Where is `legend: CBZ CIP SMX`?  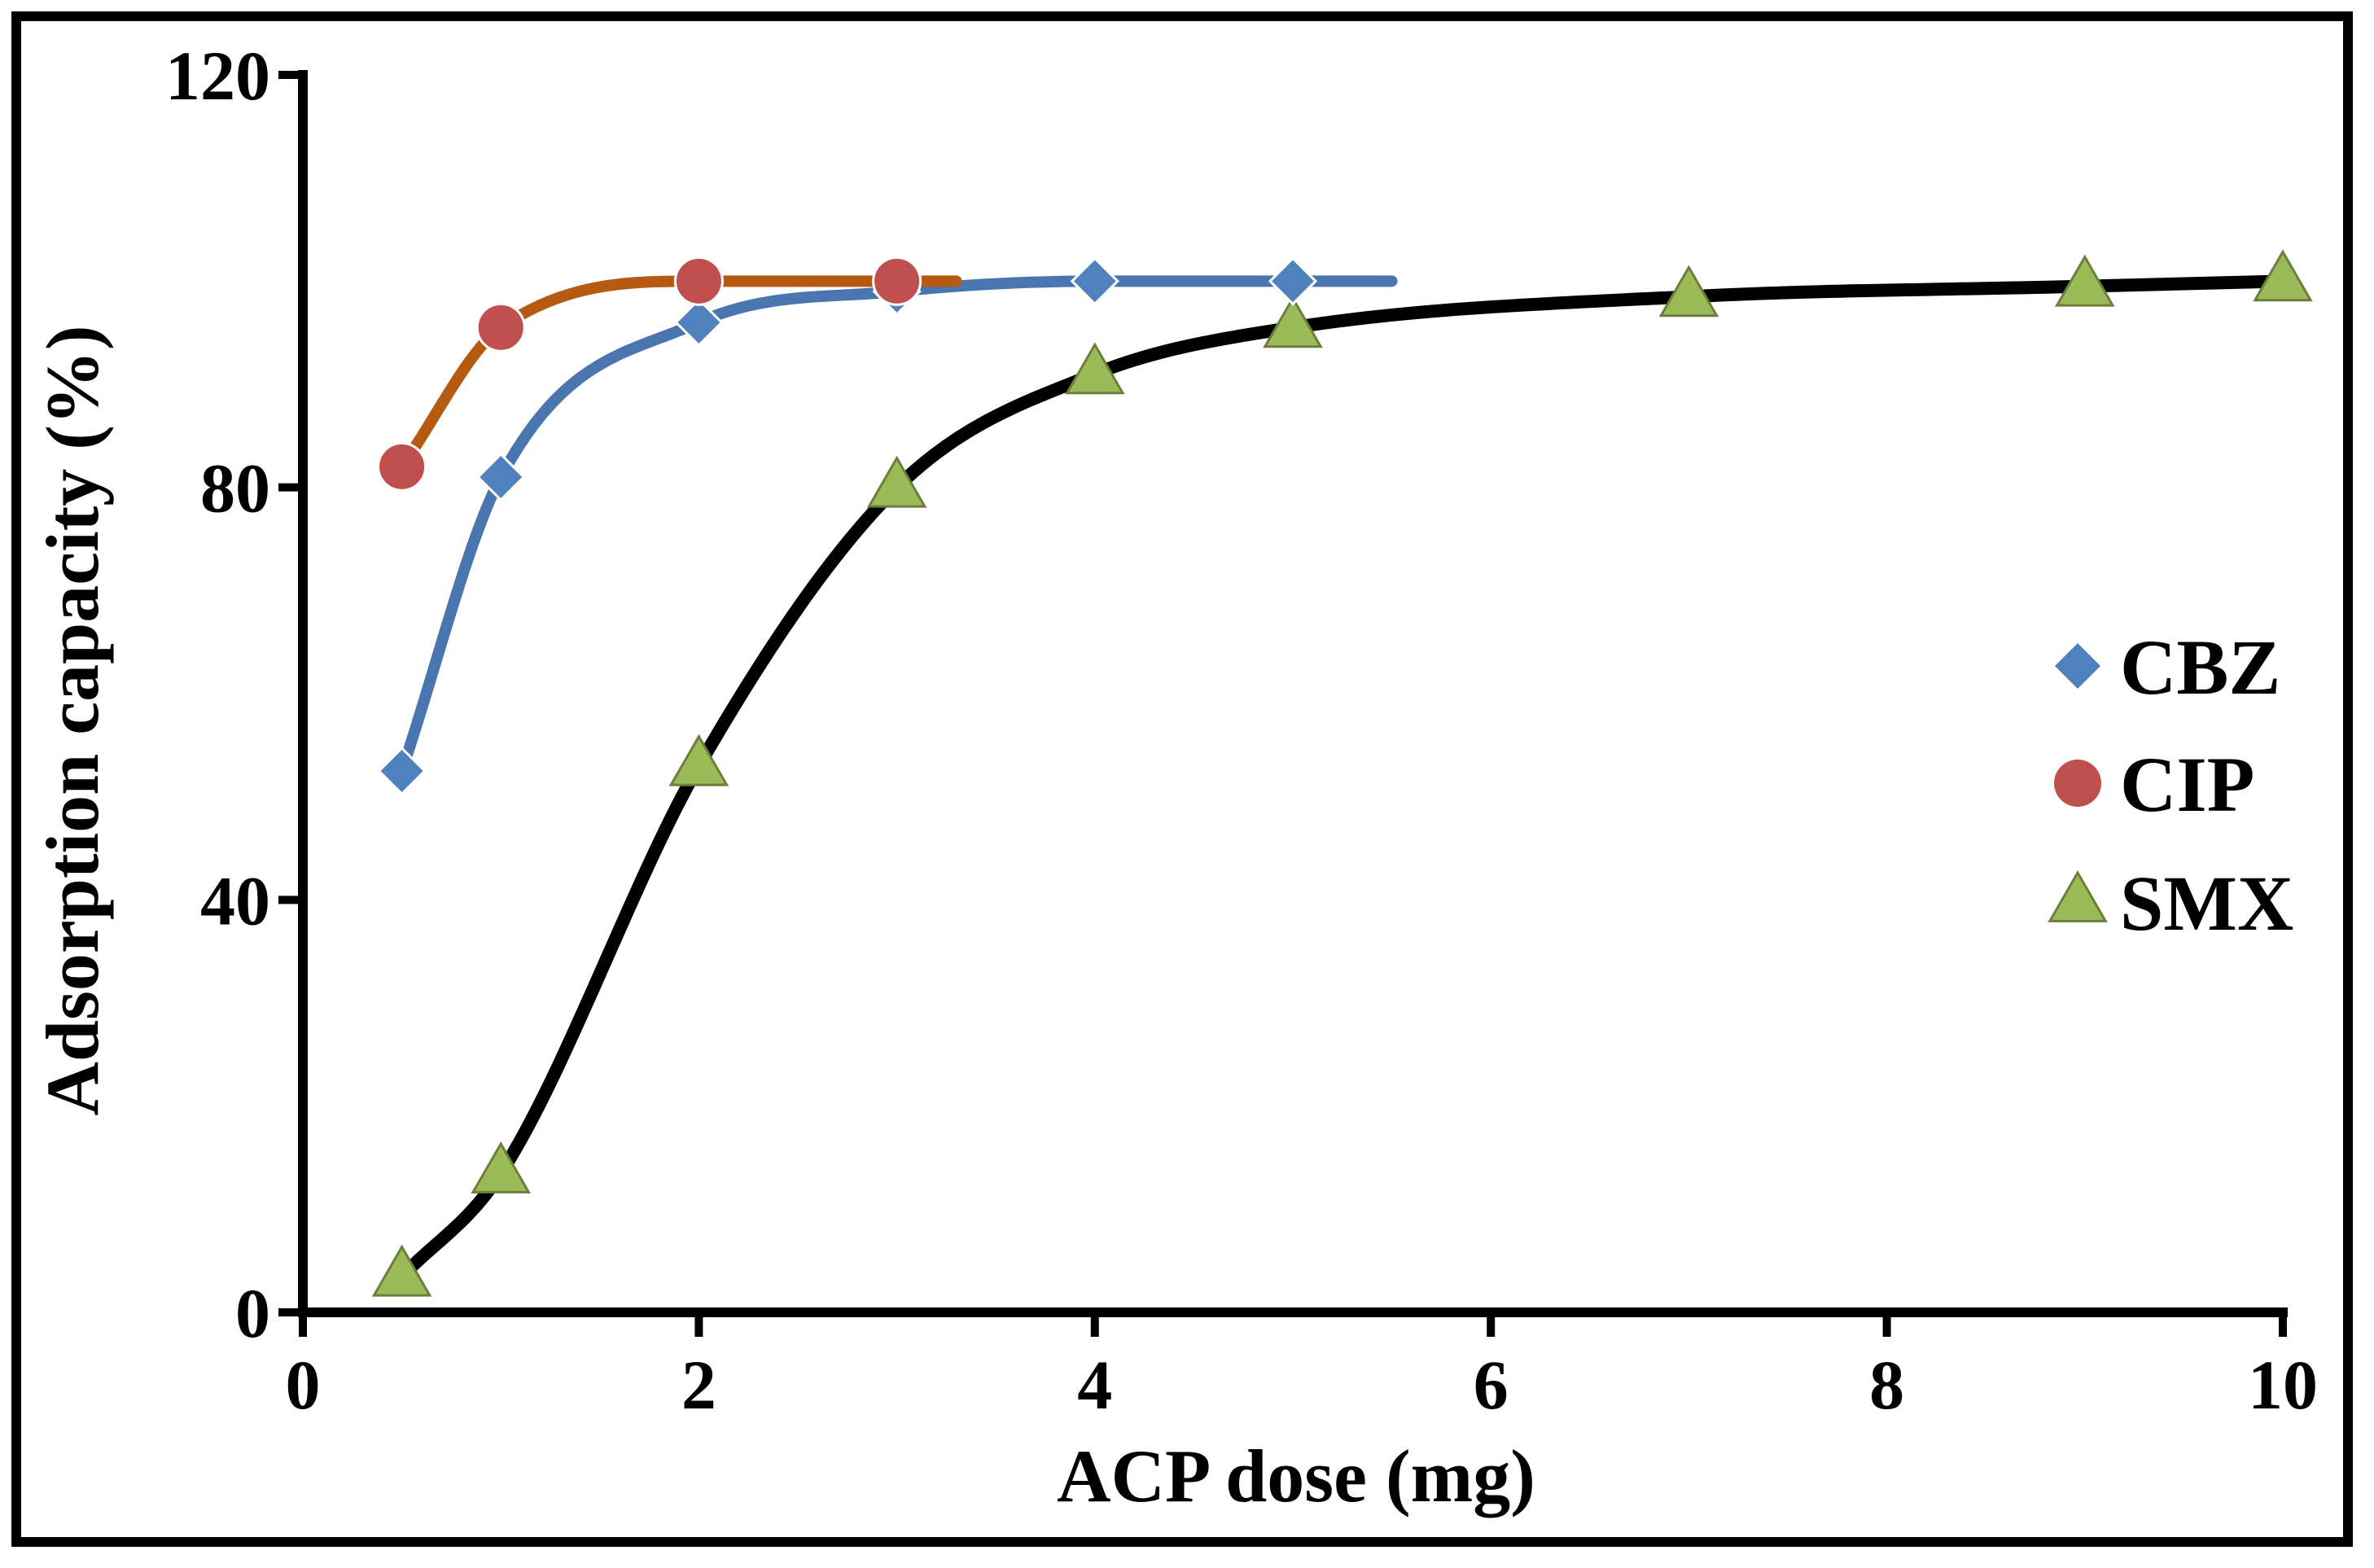 legend: CBZ CIP SMX is located at coordinates (2170, 785).